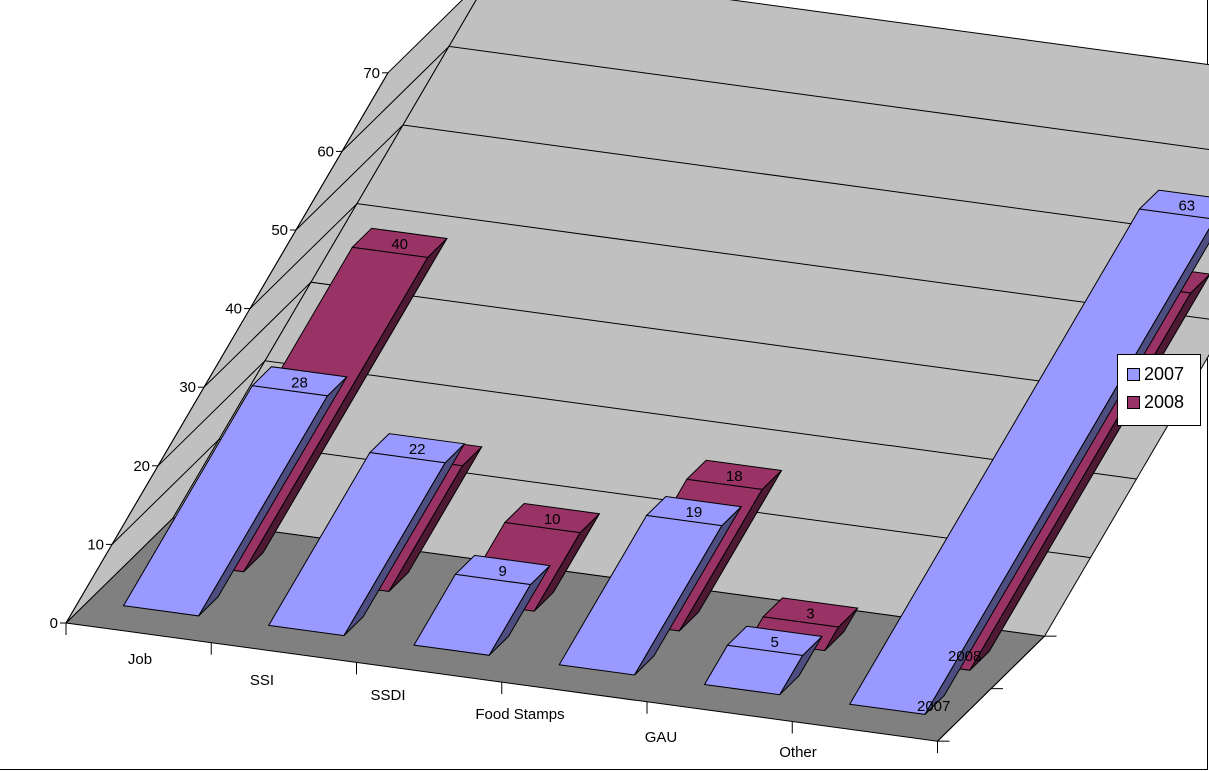 The image size is (1209, 771). What do you see at coordinates (235, 491) in the screenshot?
I see `bar-2007-job: 28` at bounding box center [235, 491].